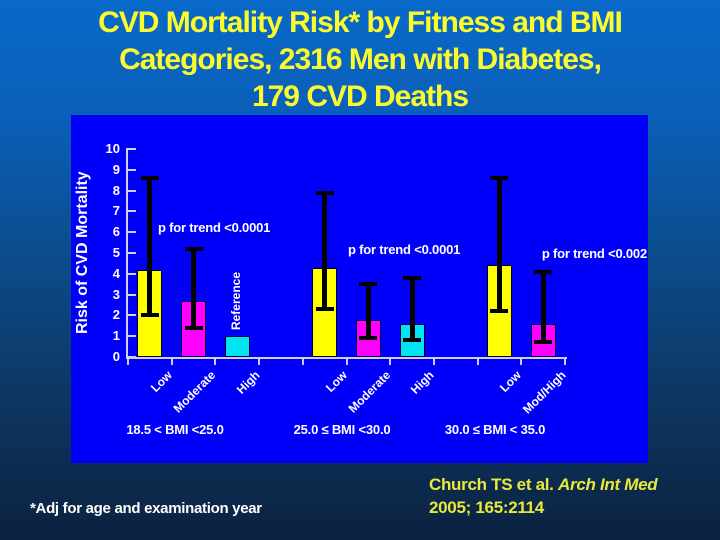 The width and height of the screenshot is (720, 540). Describe the element at coordinates (543, 271) in the screenshot. I see `error-bar-cap-top-mod-high` at that location.